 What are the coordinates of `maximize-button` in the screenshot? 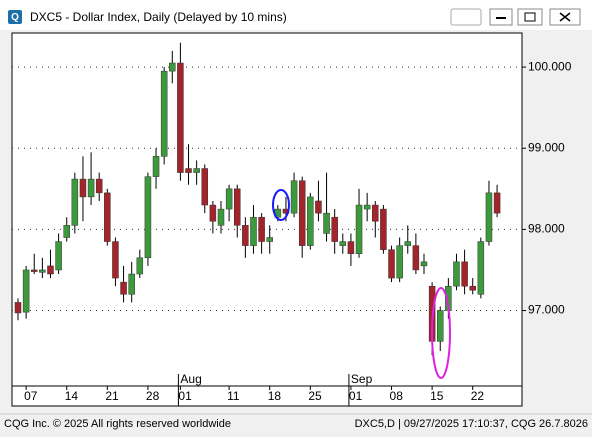 It's located at (530, 17).